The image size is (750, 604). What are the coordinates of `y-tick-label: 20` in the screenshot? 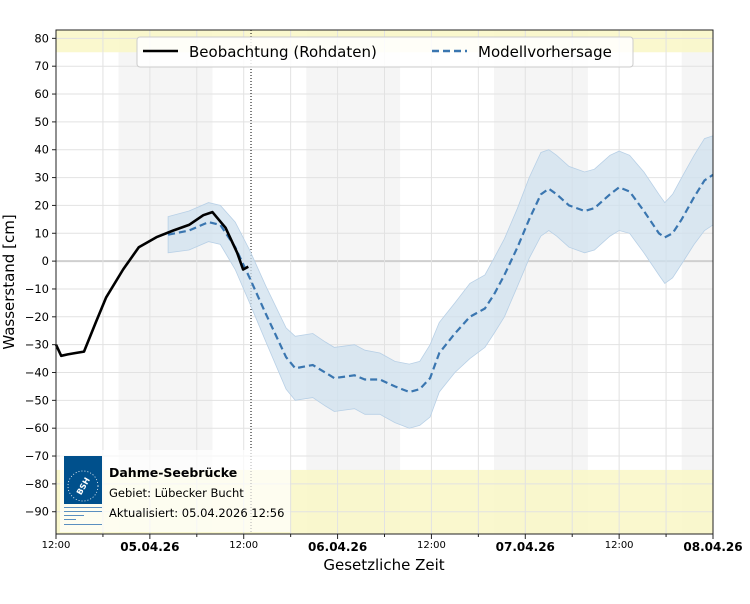 It's located at (41, 205).